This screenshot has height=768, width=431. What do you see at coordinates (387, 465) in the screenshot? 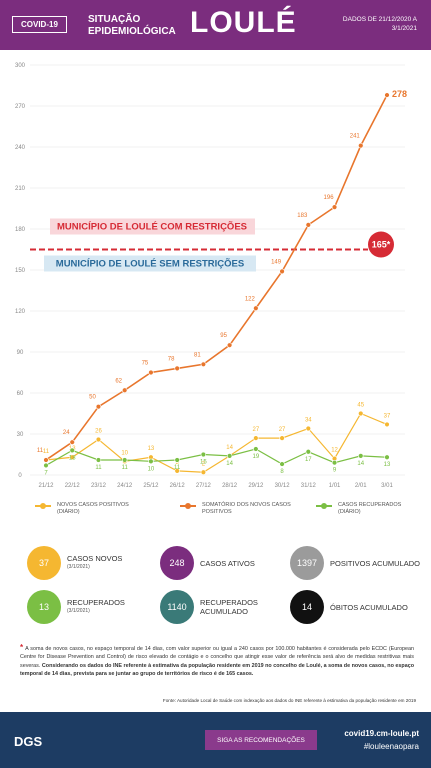
I see `data-label: 13` at bounding box center [387, 465].